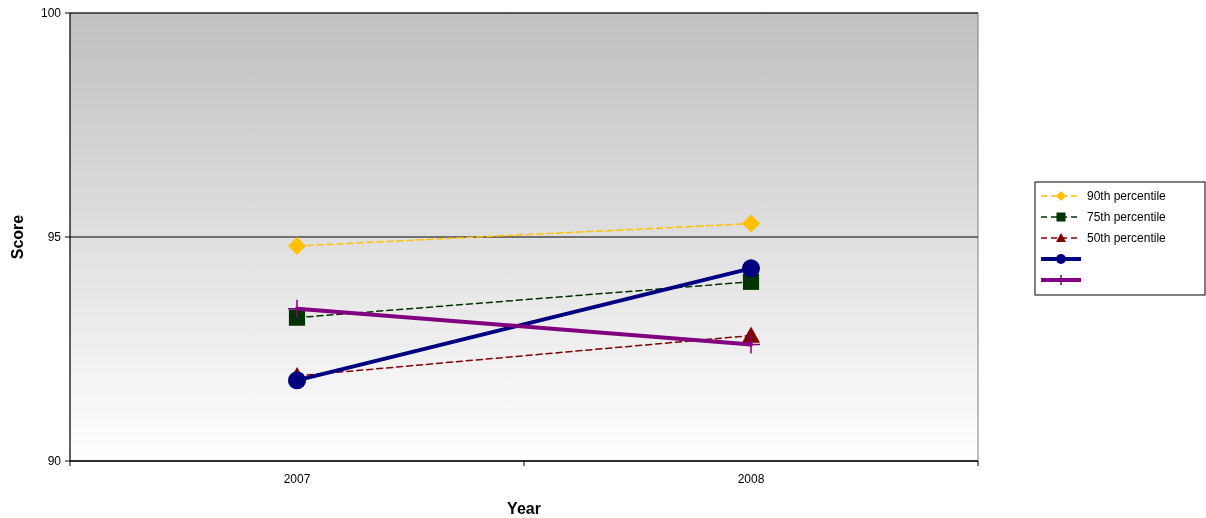  What do you see at coordinates (1127, 217) in the screenshot?
I see `legend-label: 75th percentile` at bounding box center [1127, 217].